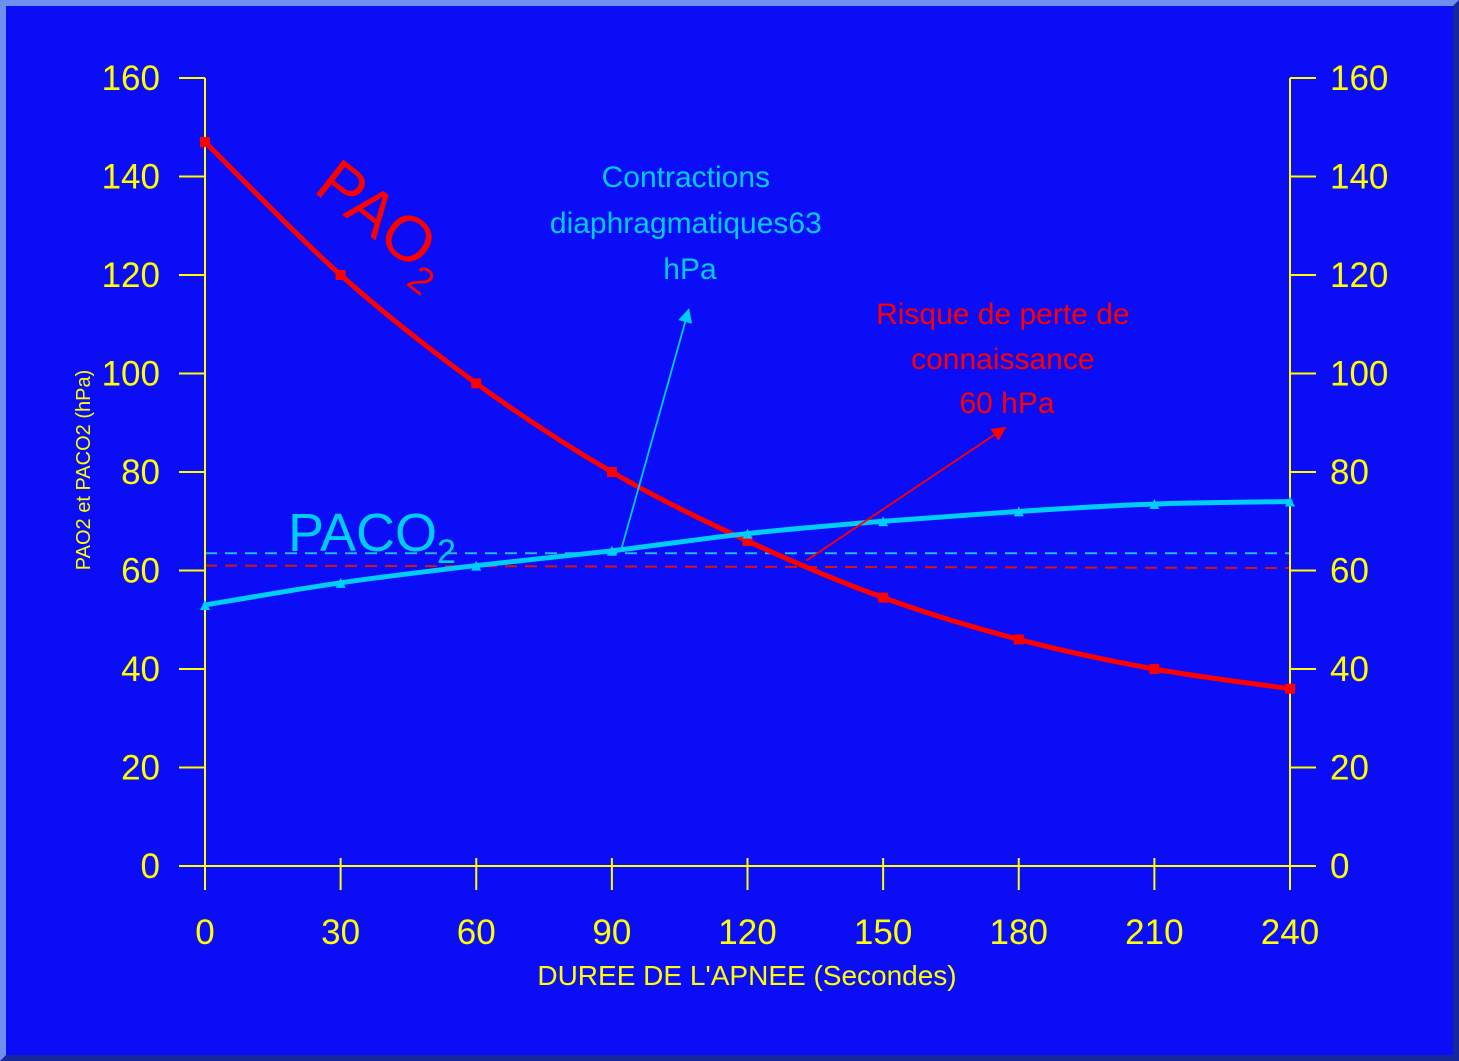  What do you see at coordinates (204, 932) in the screenshot?
I see `x-tick-label: 0` at bounding box center [204, 932].